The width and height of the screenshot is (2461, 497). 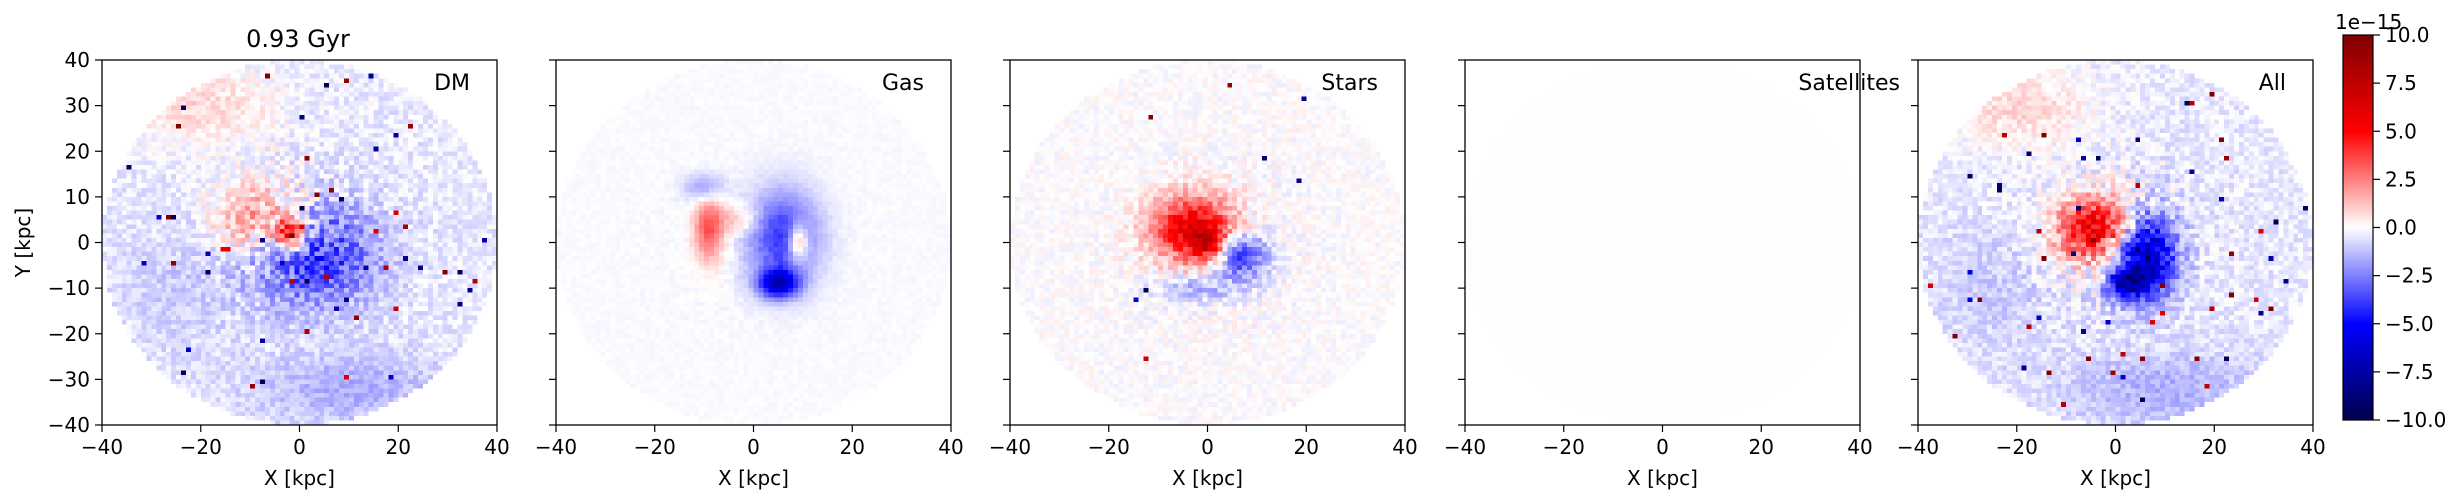 I want to click on heatmap-stars, so click(x=1207, y=242).